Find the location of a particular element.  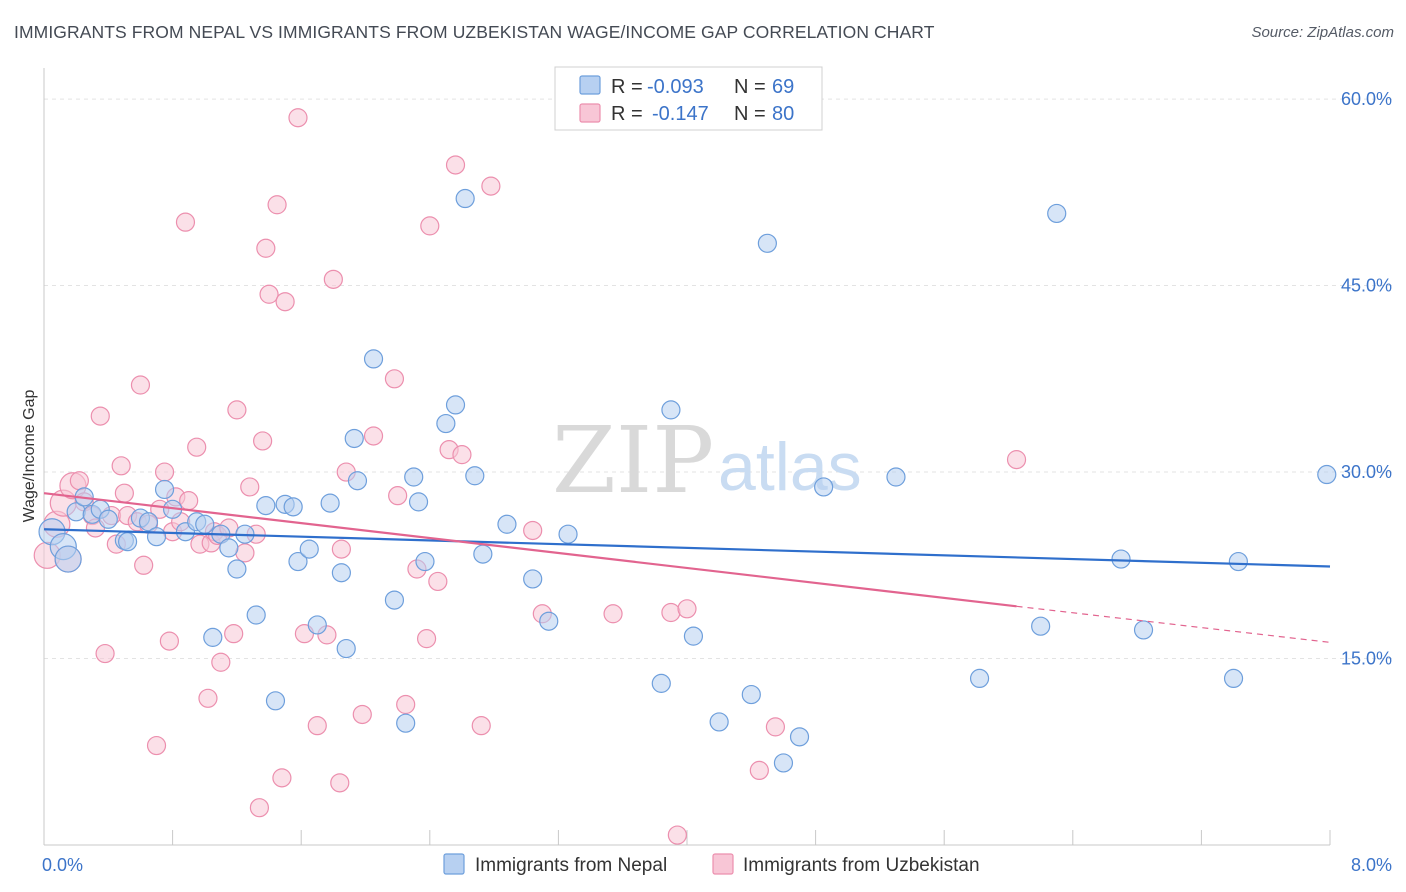

bottom-legend-label-nepal: Immigrants from Nepal is located at coordinates (571, 865).